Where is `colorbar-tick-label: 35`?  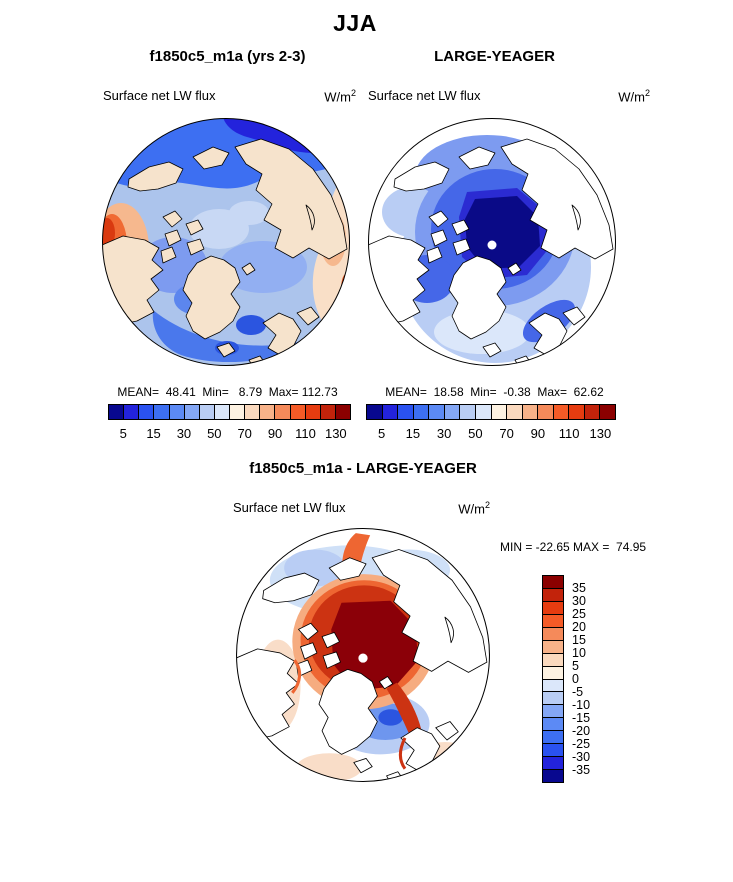 colorbar-tick-label: 35 is located at coordinates (579, 588).